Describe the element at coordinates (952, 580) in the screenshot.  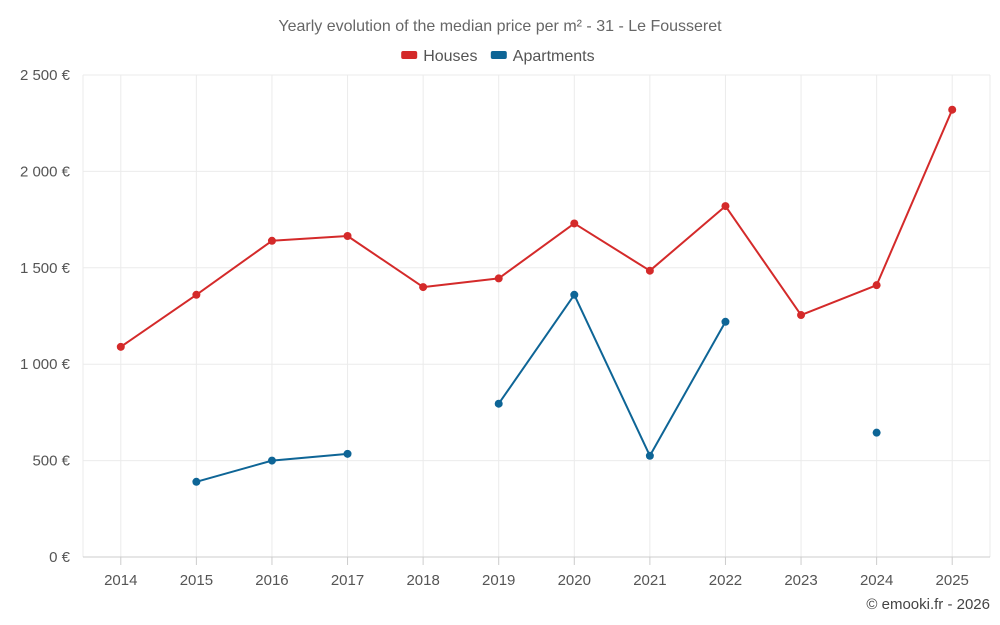
I see `x-tick-label: 2025` at that location.